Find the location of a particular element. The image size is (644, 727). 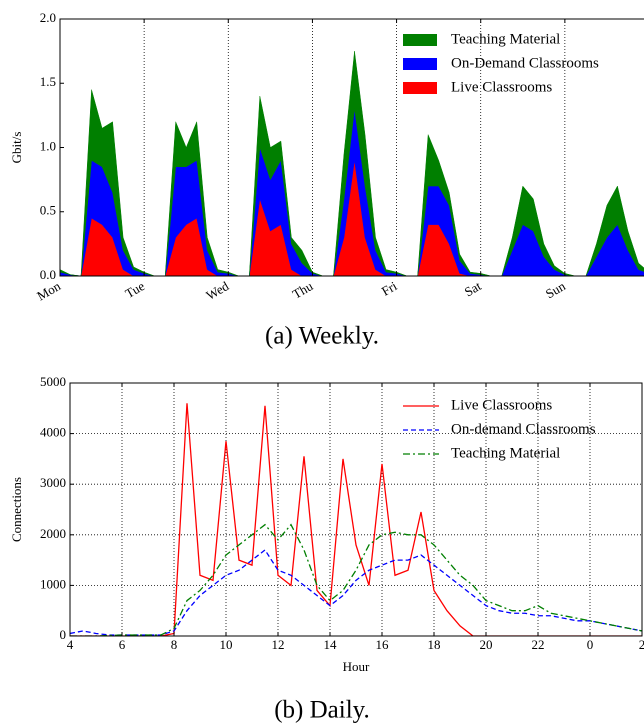

x-tick-label: Sun is located at coordinates (555, 289).